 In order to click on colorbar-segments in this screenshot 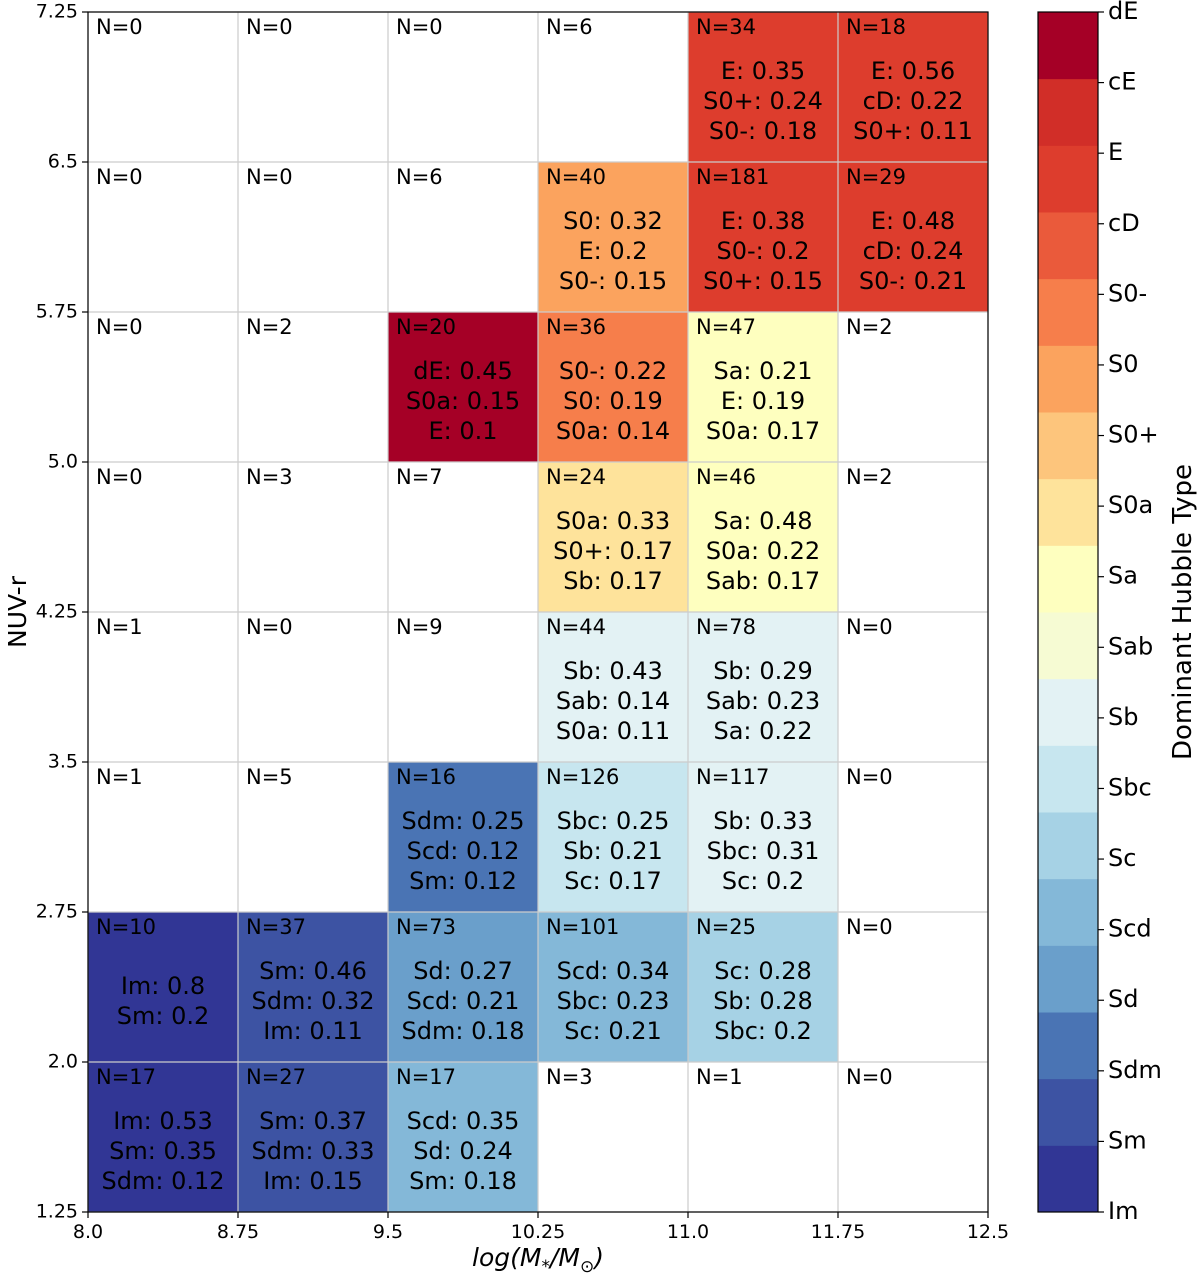, I will do `click(1068, 612)`.